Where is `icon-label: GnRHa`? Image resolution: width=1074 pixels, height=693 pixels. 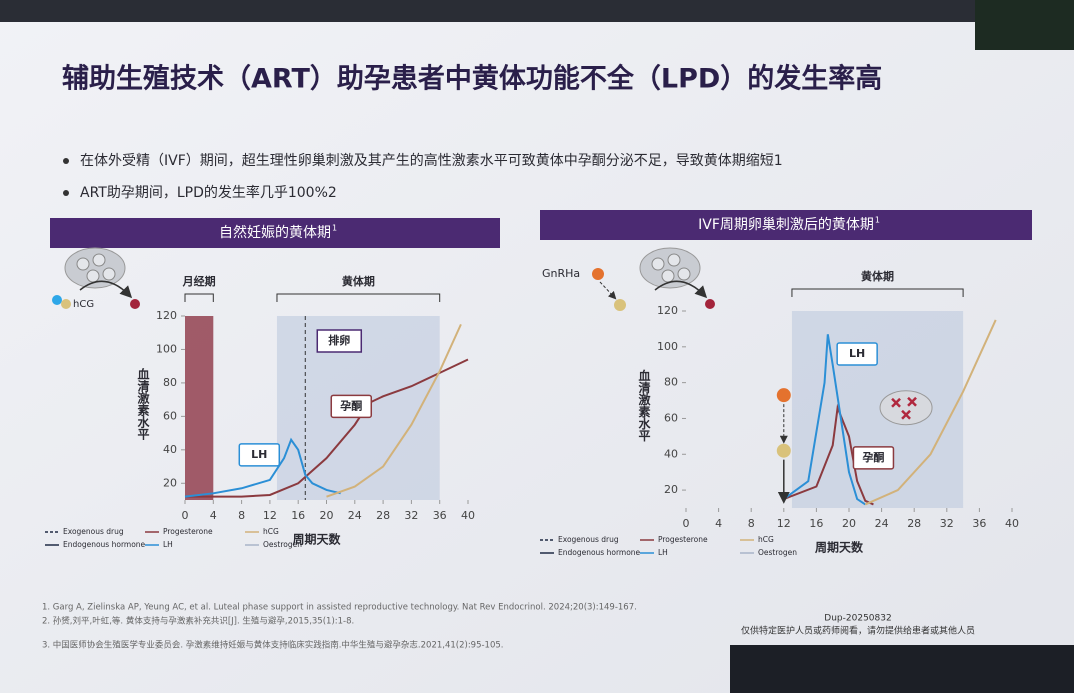 icon-label: GnRHa is located at coordinates (561, 273).